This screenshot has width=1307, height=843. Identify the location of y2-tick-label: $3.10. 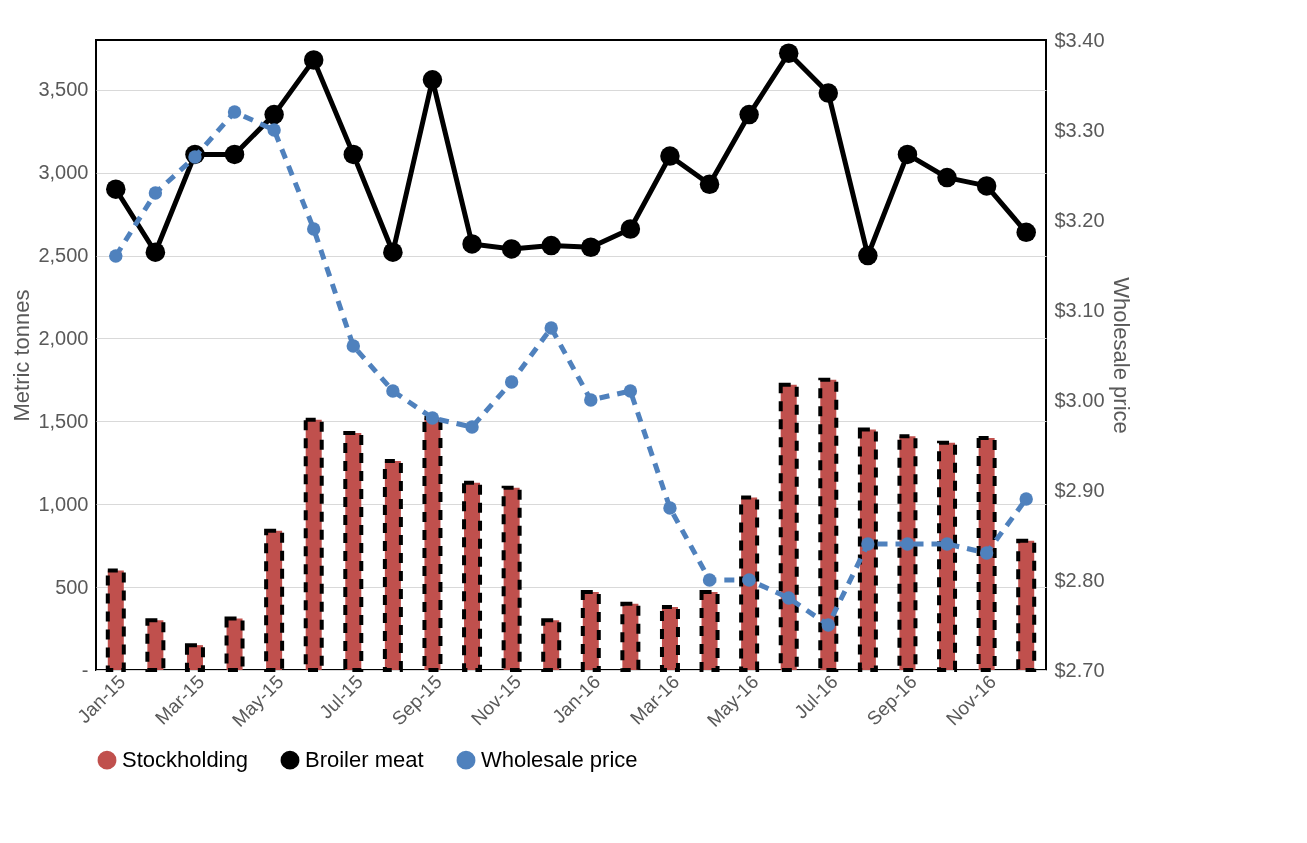
(1079, 309).